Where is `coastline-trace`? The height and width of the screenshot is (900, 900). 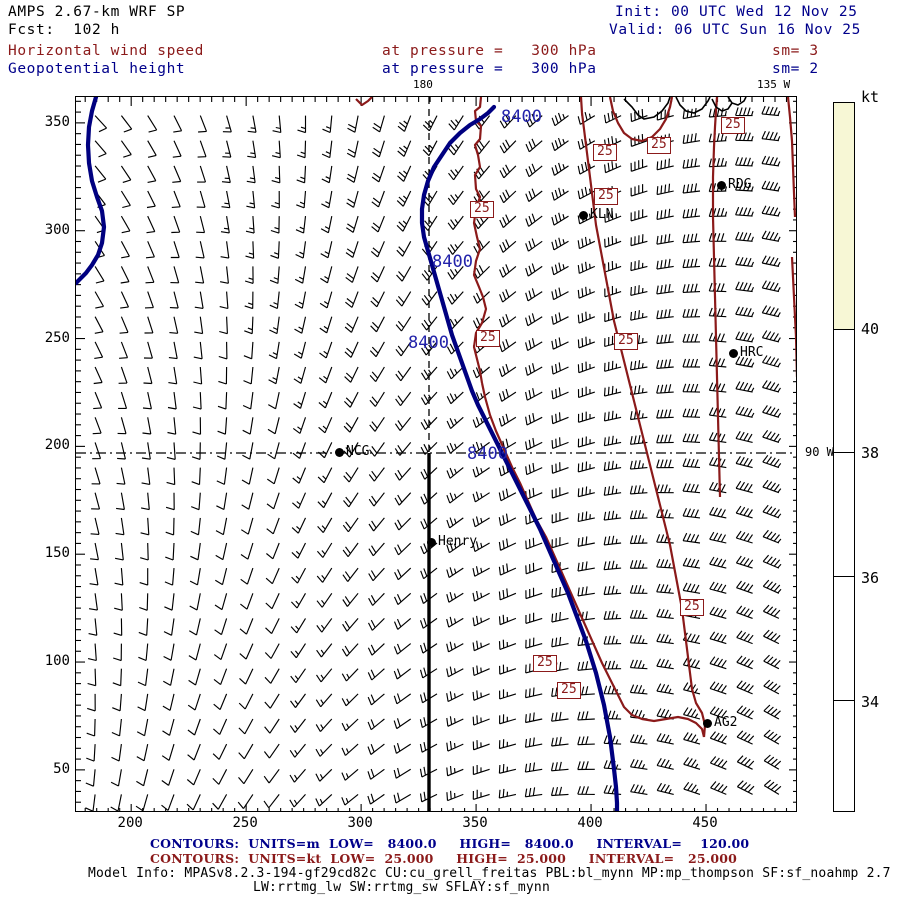
coastline-trace is located at coordinates (685, 108).